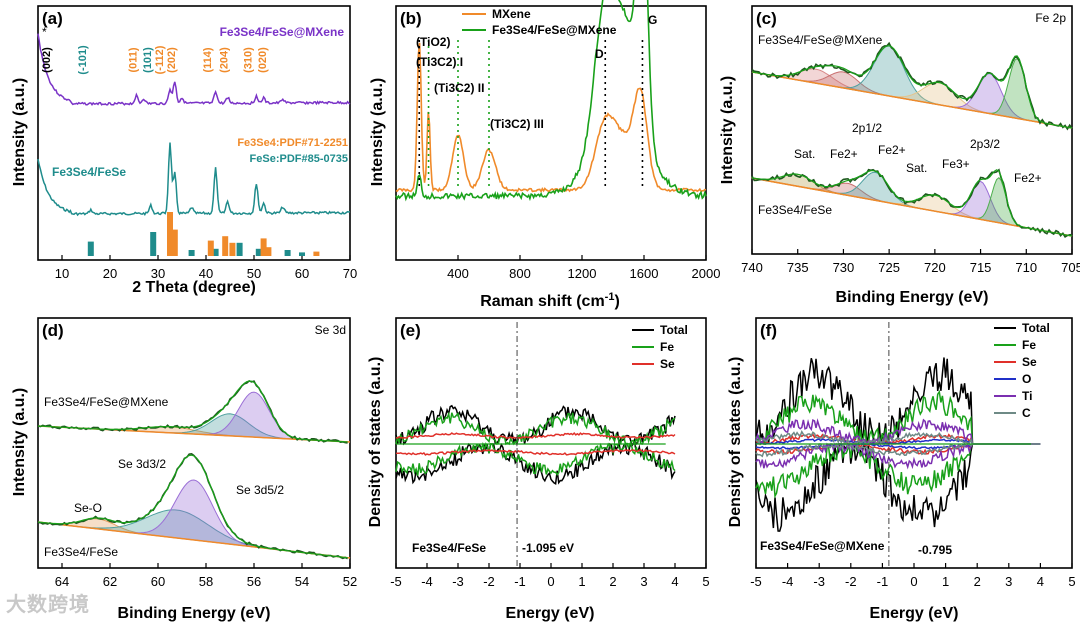 The width and height of the screenshot is (1080, 626). I want to click on series-raman-composite, so click(551, 101).